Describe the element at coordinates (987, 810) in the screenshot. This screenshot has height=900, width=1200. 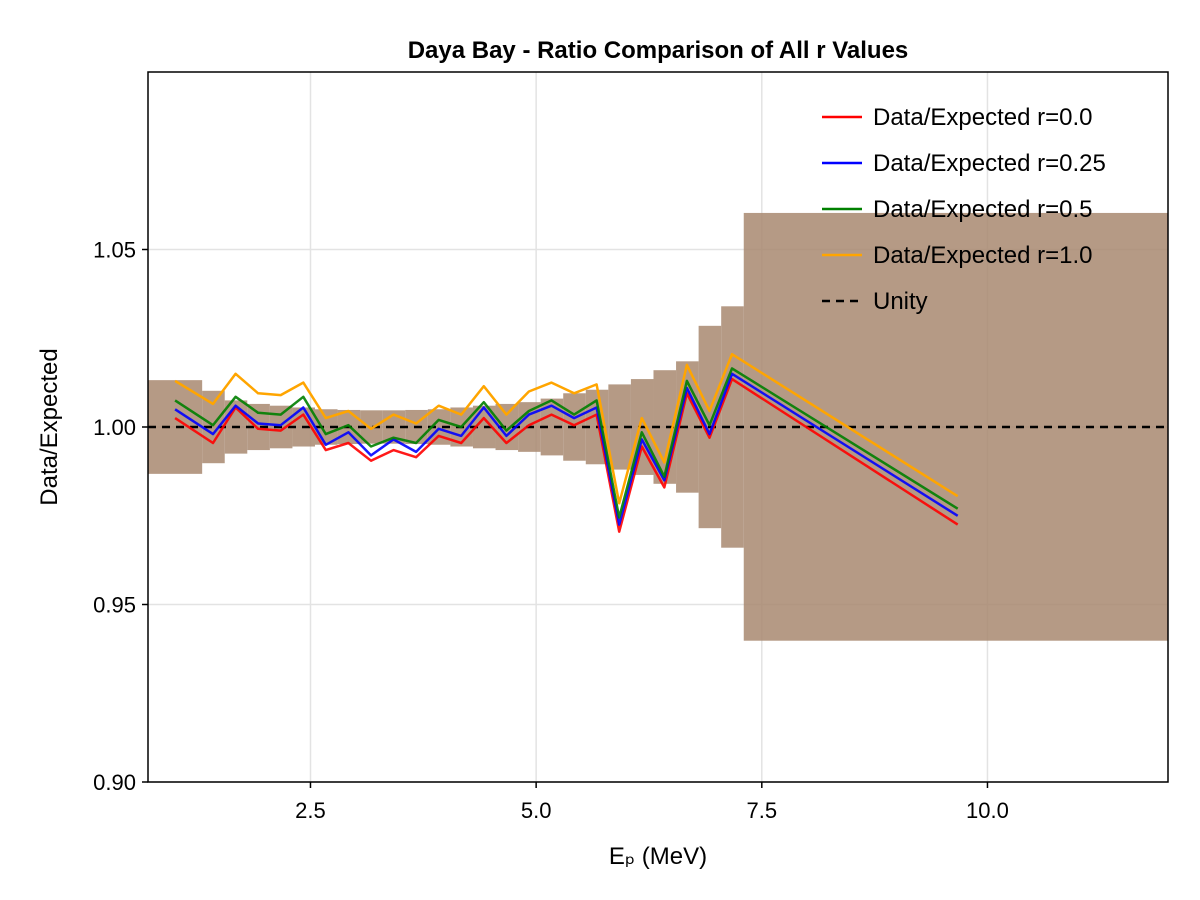
I see `x-tick-label: 10.0` at that location.